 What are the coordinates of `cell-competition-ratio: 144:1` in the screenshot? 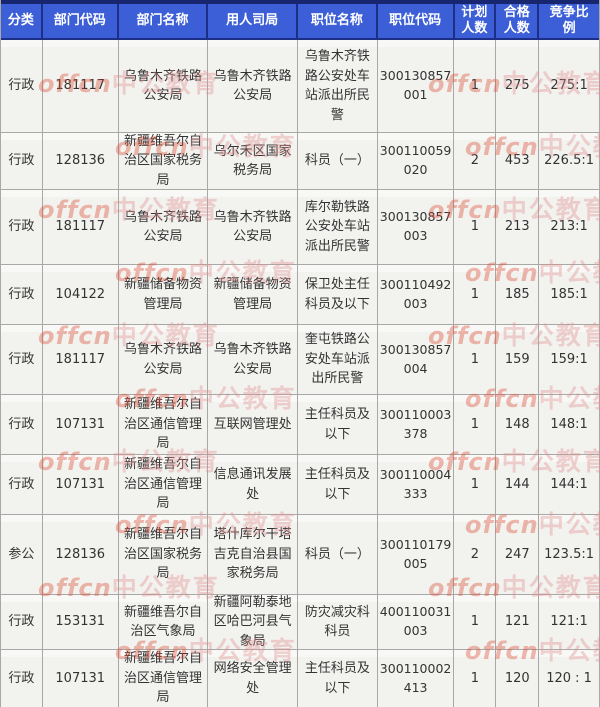 It's located at (569, 485).